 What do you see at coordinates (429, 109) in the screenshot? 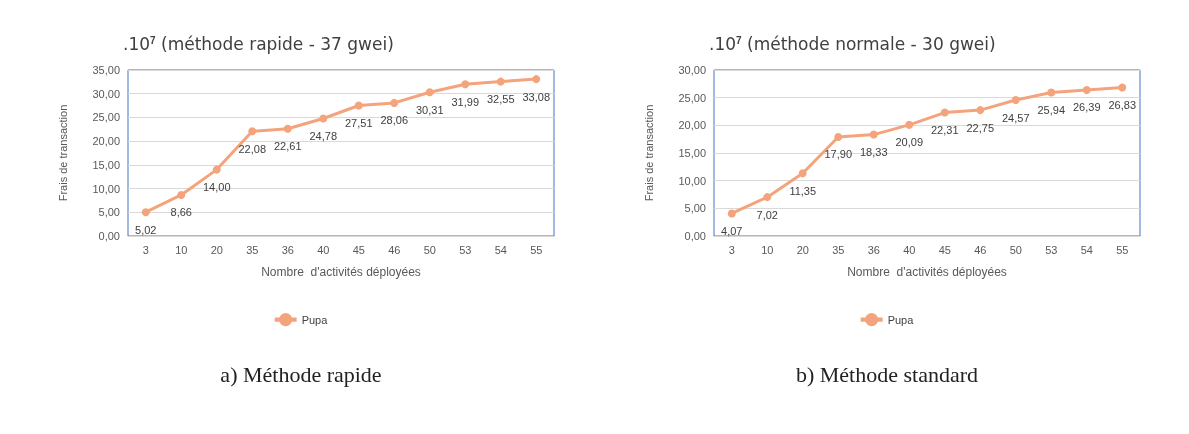
I see `data-label: 30,31` at bounding box center [429, 109].